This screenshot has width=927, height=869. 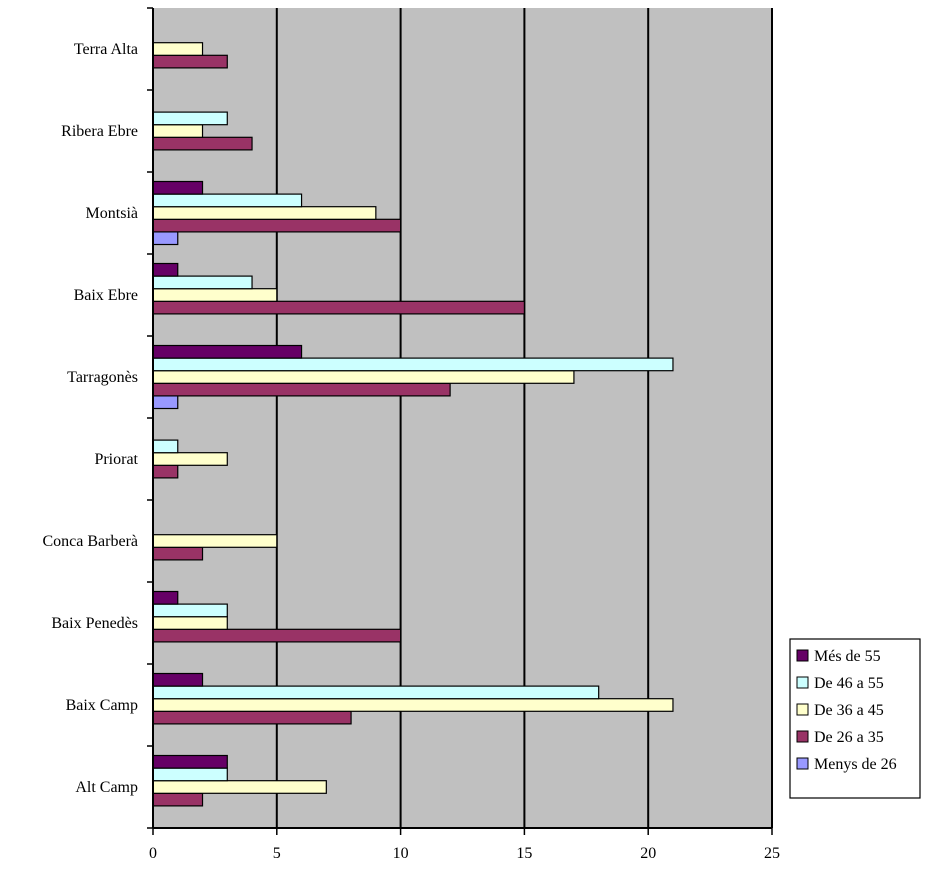 What do you see at coordinates (178, 187) in the screenshot?
I see `bar-montsi--5` at bounding box center [178, 187].